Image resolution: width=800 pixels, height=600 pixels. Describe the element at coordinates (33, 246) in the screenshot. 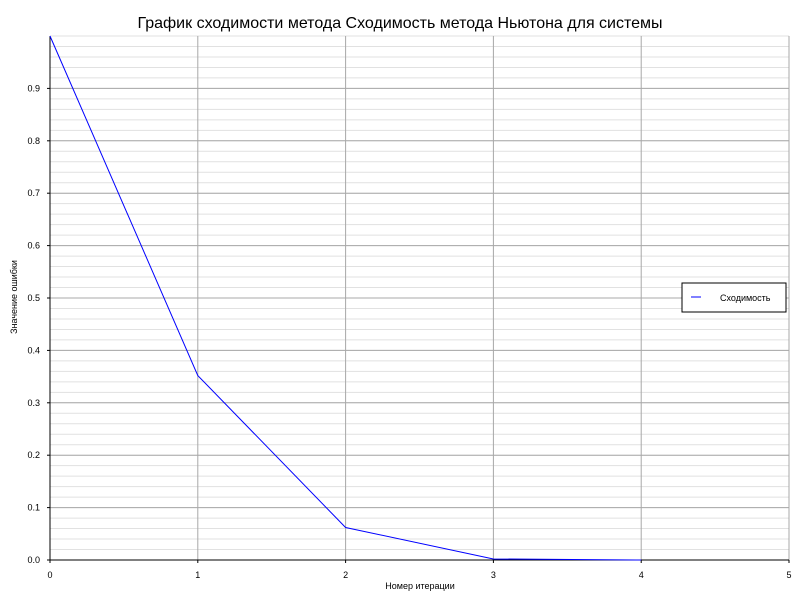

I see `y-tick-label: 0.6` at that location.